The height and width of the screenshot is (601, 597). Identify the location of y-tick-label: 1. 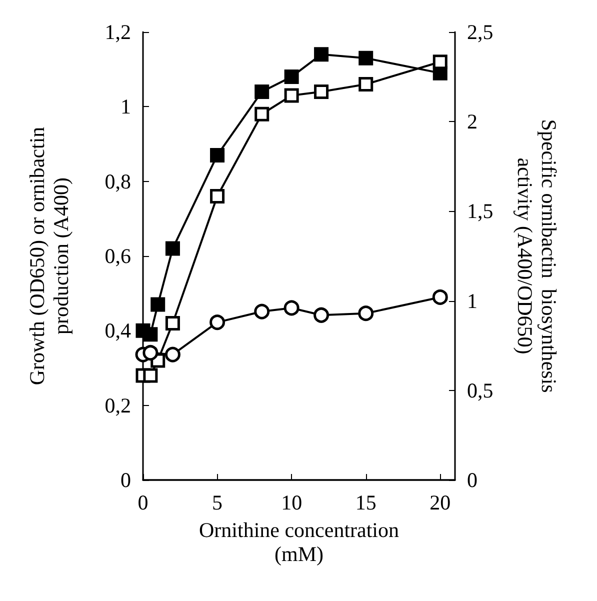
(125, 106).